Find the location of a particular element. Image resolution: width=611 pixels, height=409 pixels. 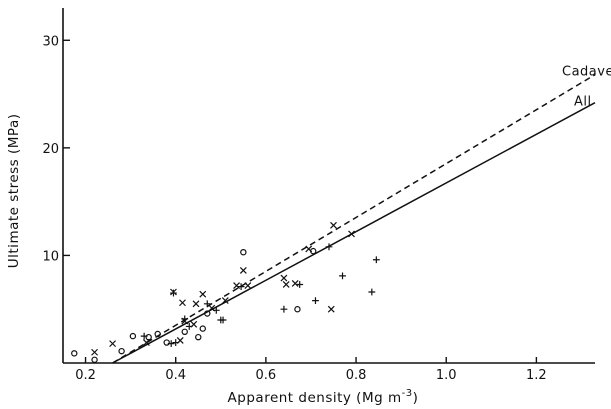

x-axis-title: Apparent density (Mg m-3) is located at coordinates (323, 397).